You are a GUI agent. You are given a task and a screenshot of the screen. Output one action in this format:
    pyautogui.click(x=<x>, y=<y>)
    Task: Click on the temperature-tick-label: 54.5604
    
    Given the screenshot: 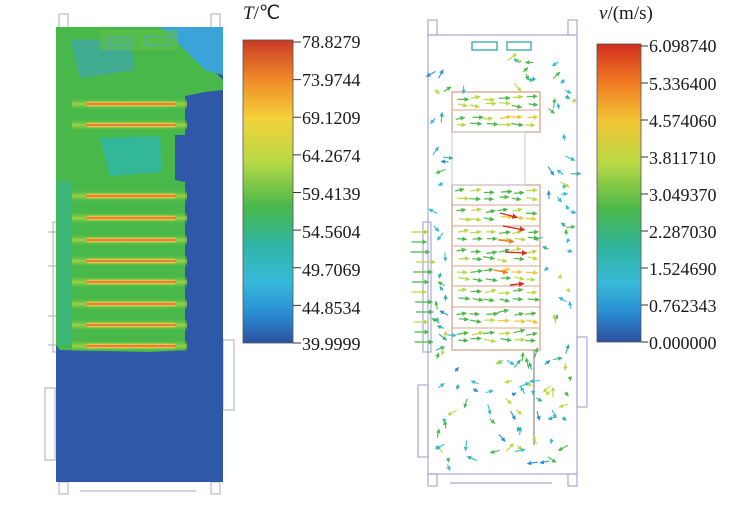 What is the action you would take?
    pyautogui.click(x=331, y=232)
    